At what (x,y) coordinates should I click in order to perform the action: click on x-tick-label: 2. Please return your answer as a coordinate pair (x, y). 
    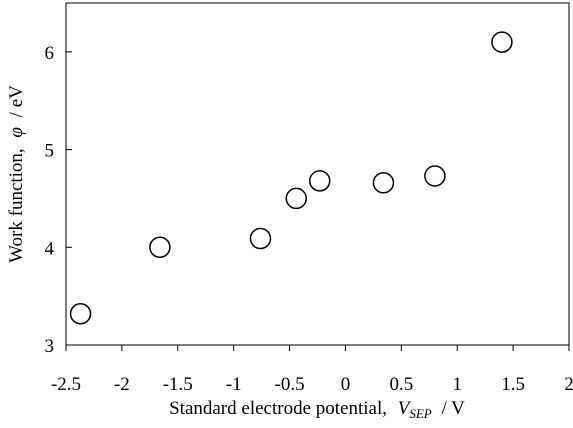
    Looking at the image, I should click on (568, 384).